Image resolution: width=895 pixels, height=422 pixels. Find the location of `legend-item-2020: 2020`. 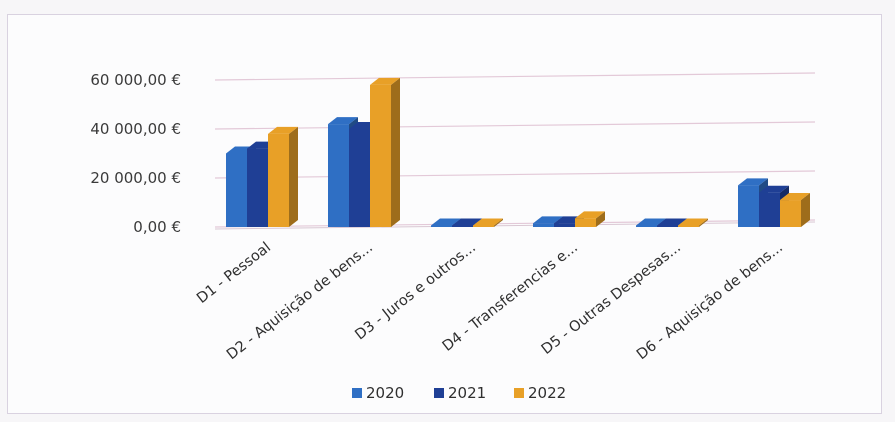

legend-item-2020: 2020 is located at coordinates (378, 393).